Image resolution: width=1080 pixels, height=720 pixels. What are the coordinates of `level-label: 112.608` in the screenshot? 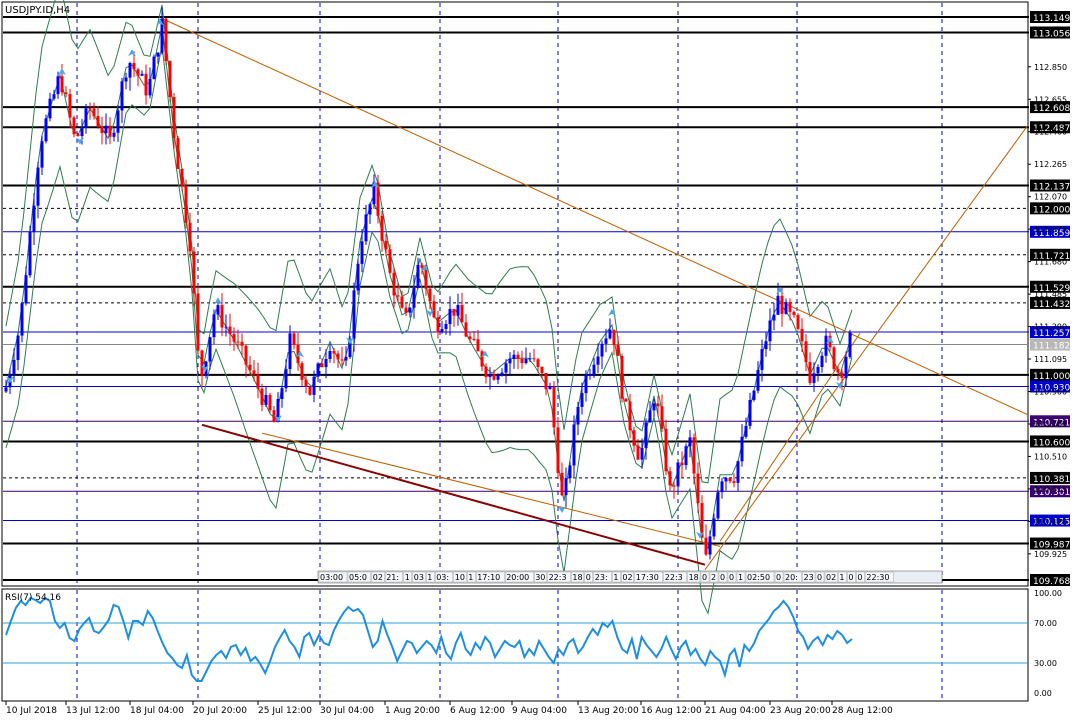 It's located at (1051, 109).